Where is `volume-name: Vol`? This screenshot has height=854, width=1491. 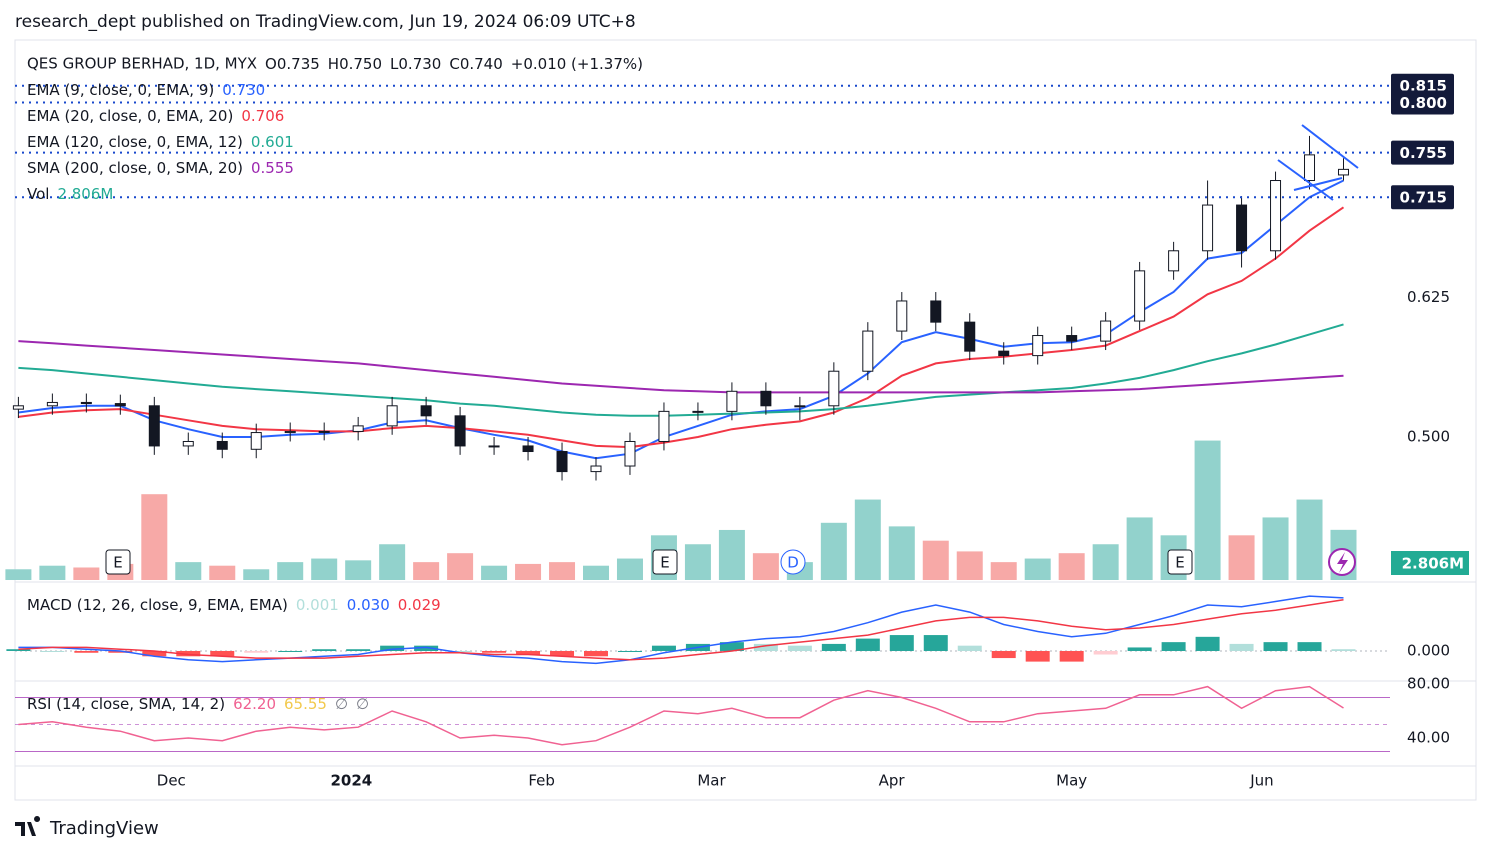 volume-name: Vol is located at coordinates (38, 194).